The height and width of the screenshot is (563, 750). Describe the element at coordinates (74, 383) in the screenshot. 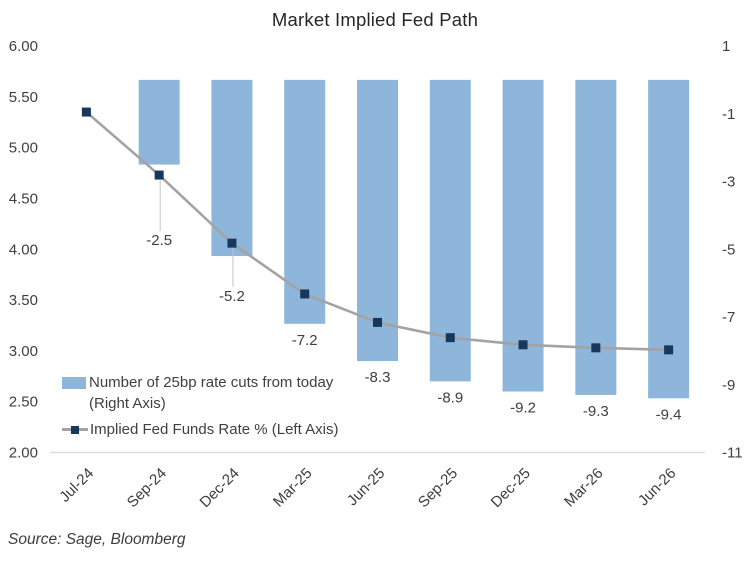

I see `bar-series-swatch-icon` at that location.